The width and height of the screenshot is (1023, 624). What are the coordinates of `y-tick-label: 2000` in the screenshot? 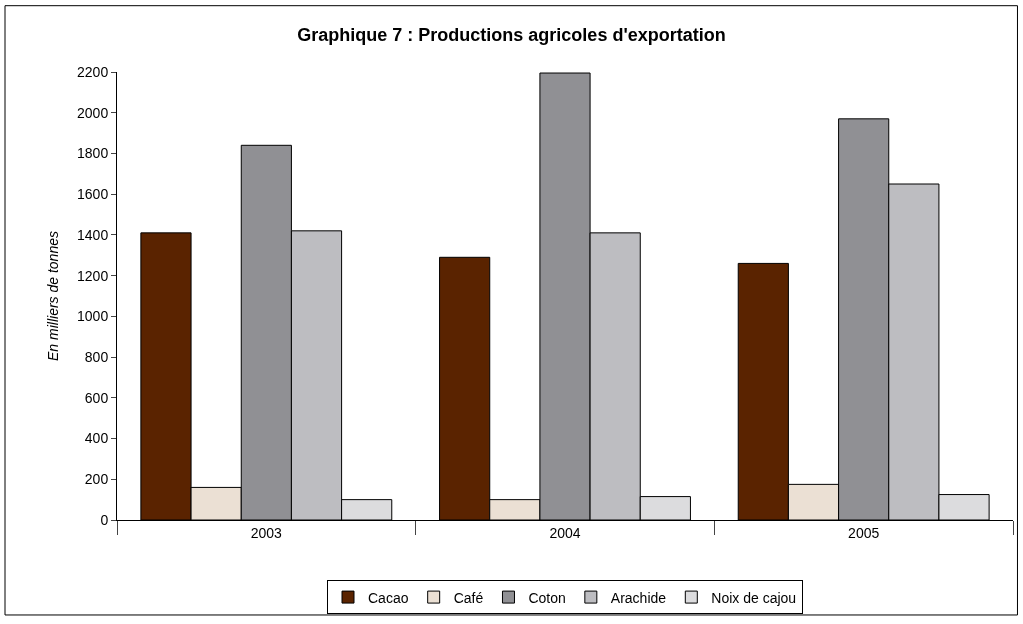 It's located at (93, 112).